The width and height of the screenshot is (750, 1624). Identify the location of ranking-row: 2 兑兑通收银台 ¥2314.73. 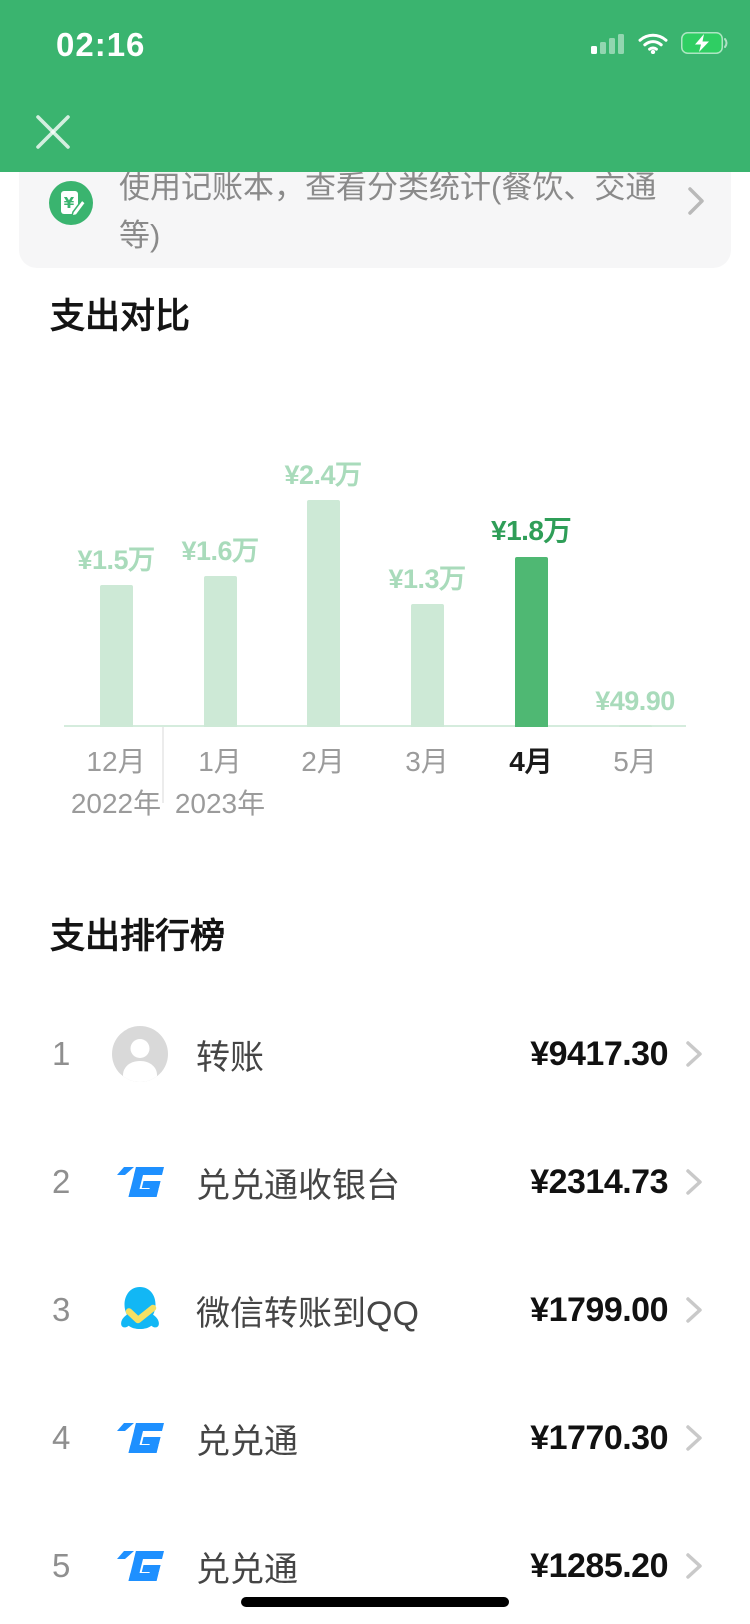
(375, 1182).